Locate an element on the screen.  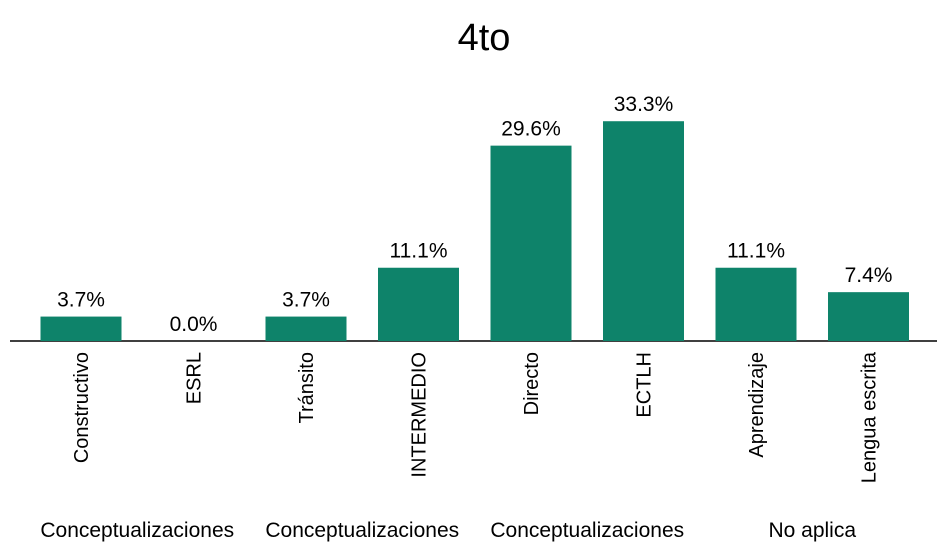
value-label: 7.4% is located at coordinates (869, 275).